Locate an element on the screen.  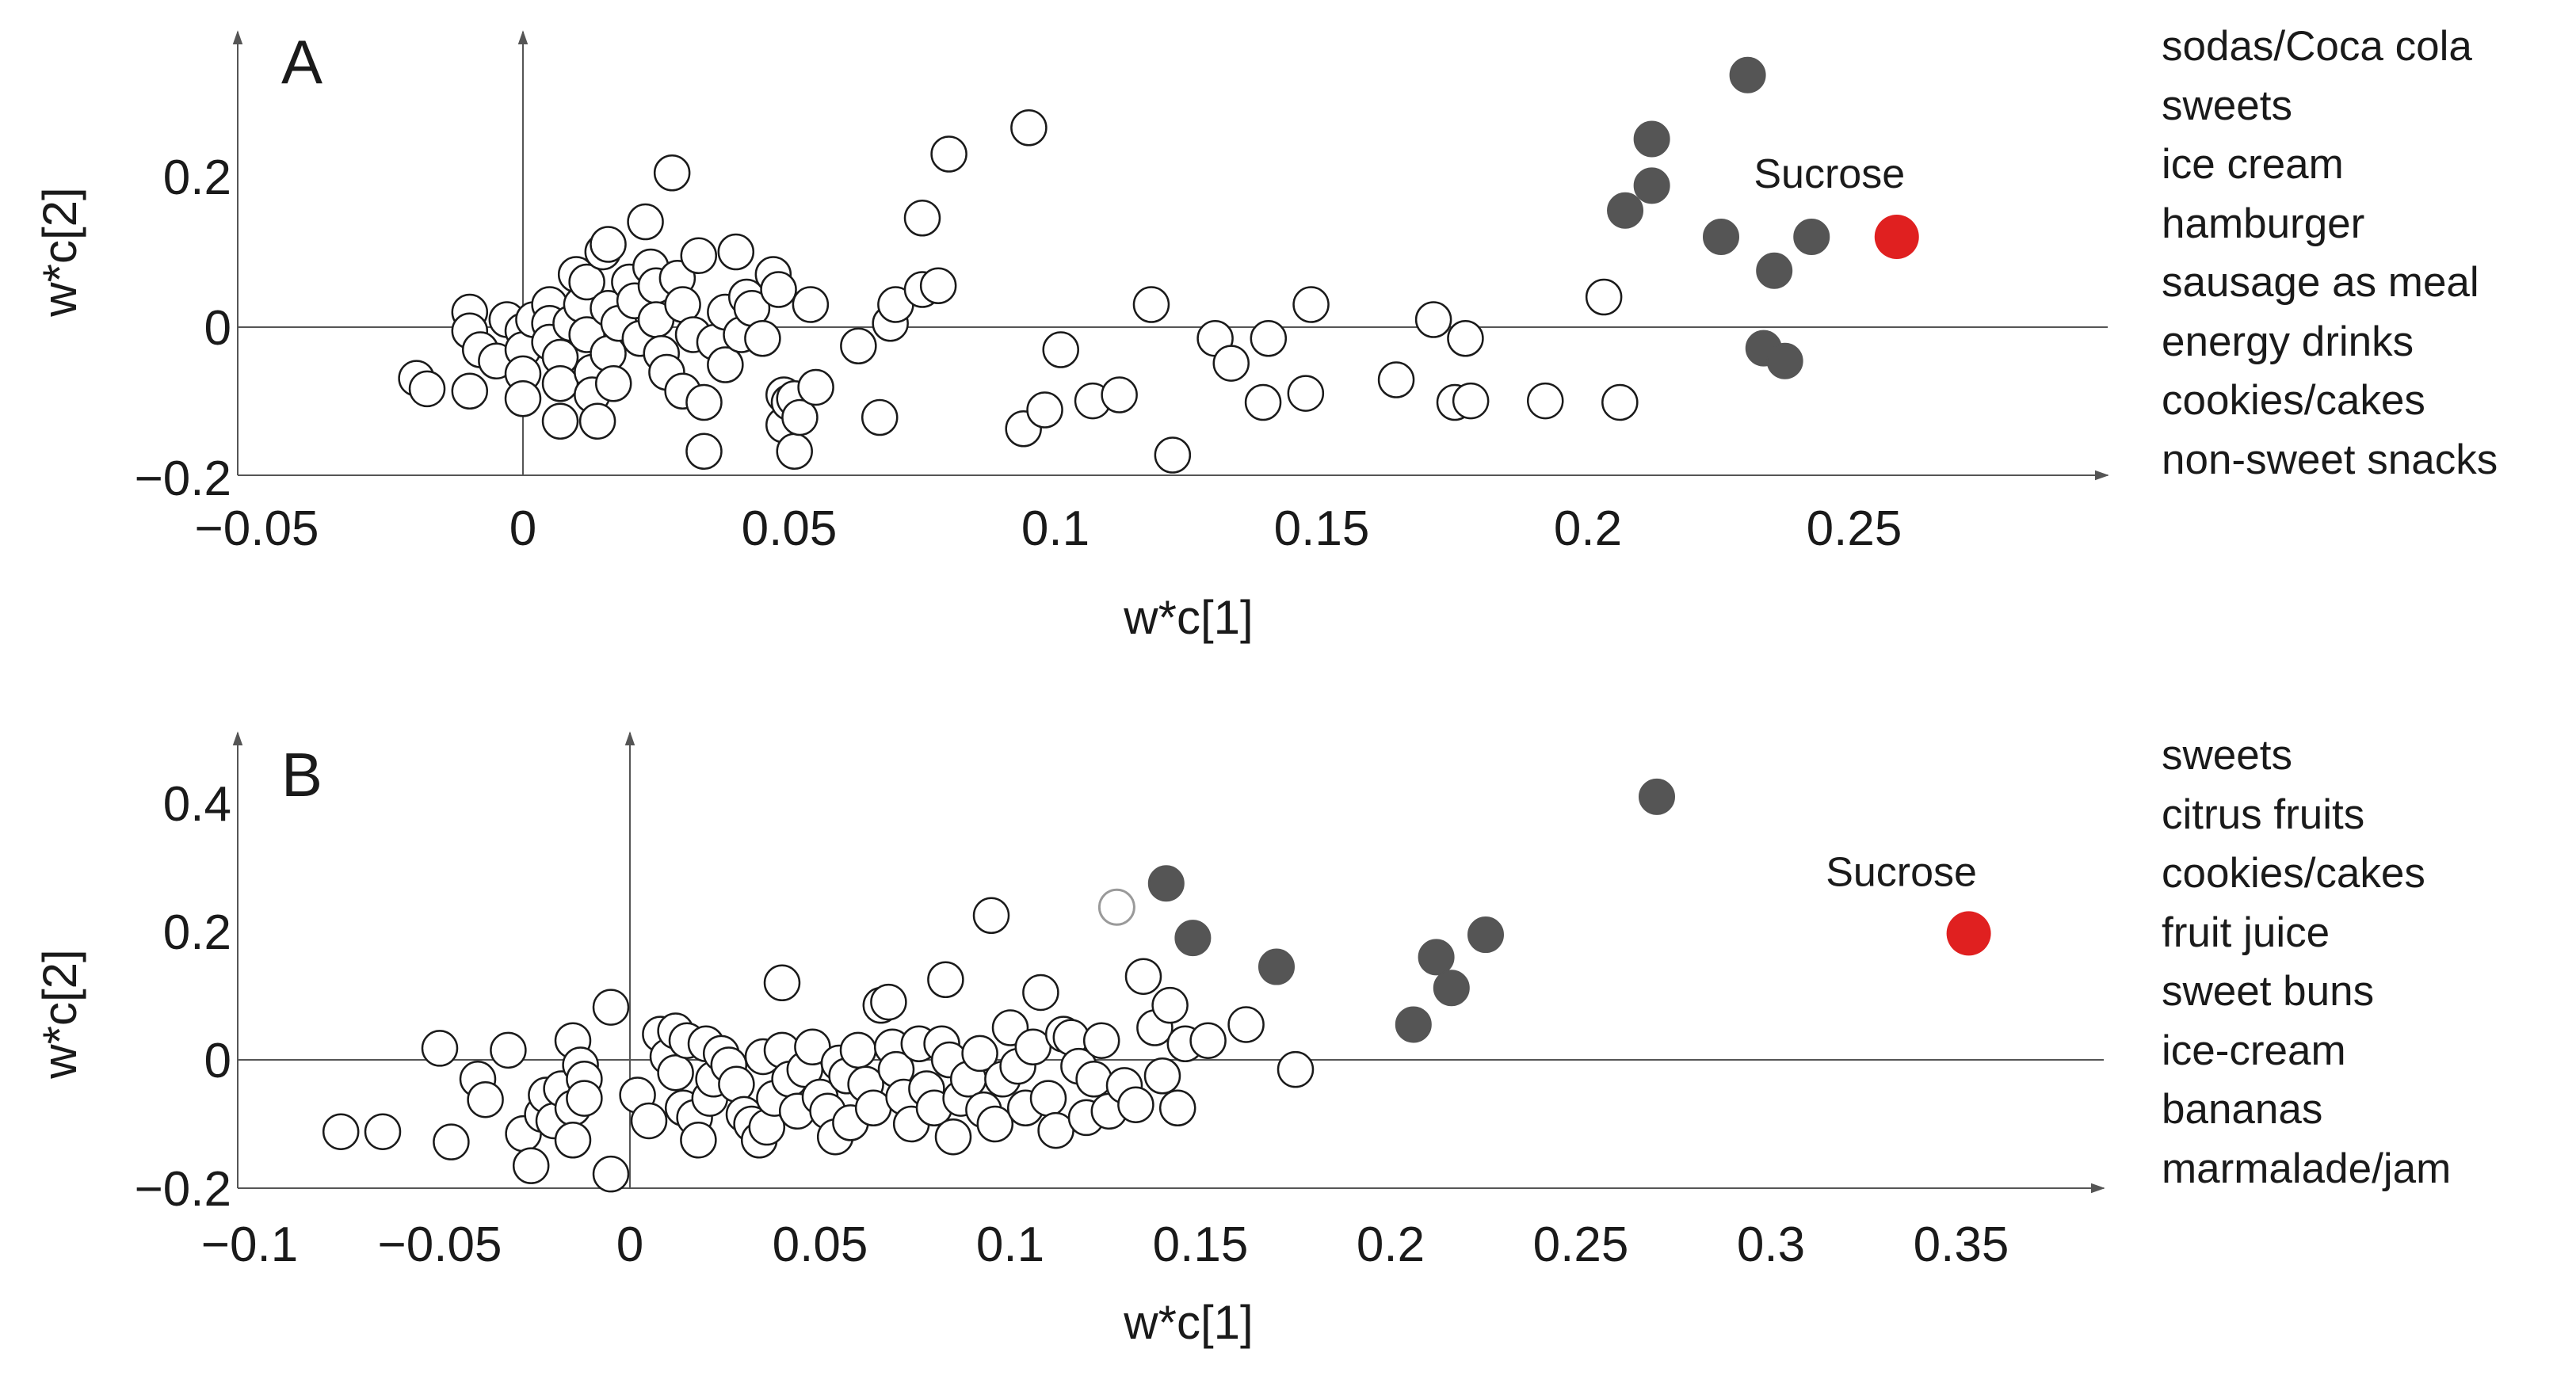
b-x-tick-label: 0.15 is located at coordinates (1201, 1244).